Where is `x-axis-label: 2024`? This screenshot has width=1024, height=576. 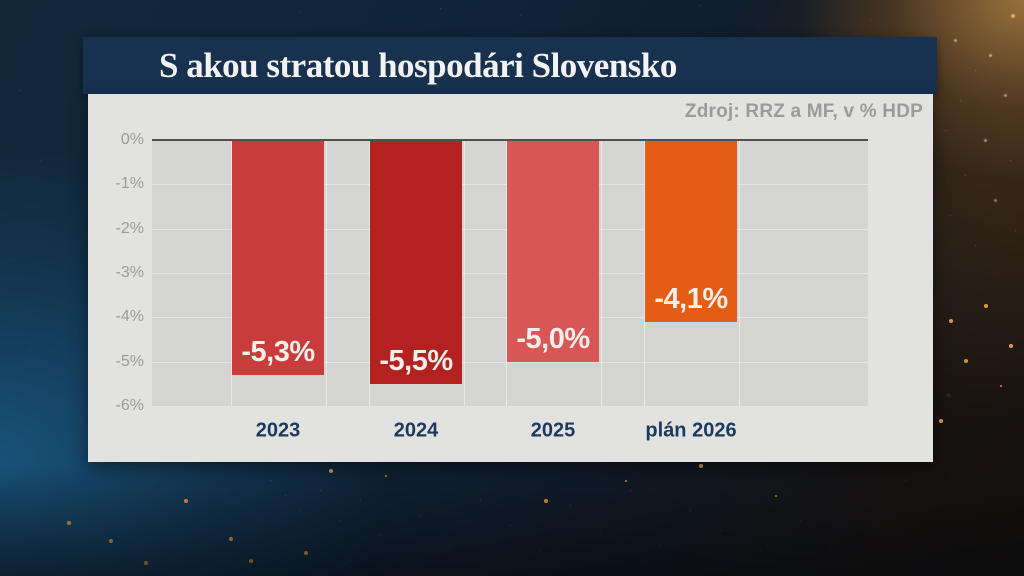
x-axis-label: 2024 is located at coordinates (416, 430).